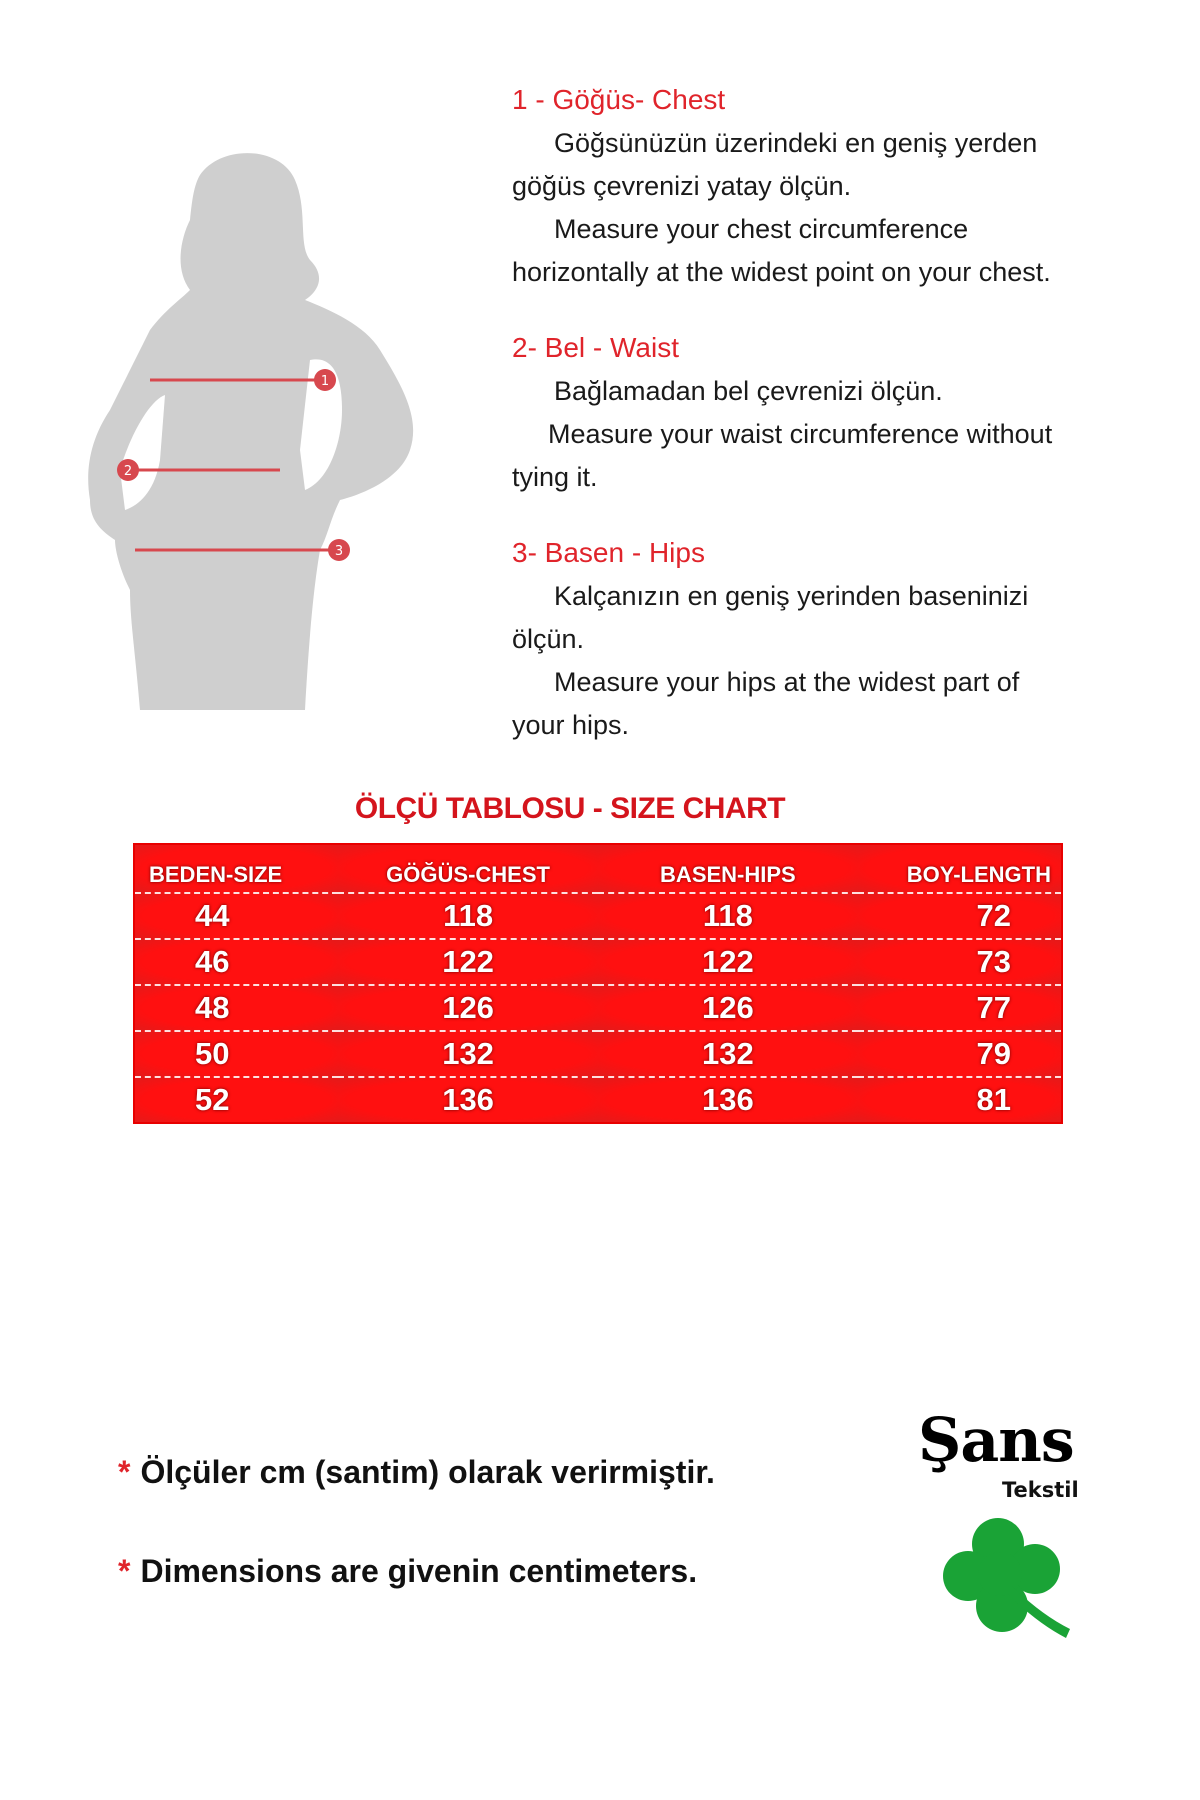 This screenshot has width=1200, height=1800. What do you see at coordinates (570, 808) in the screenshot?
I see `size-chart-title: ÖLÇÜ TABLOSU - SIZE CHART` at bounding box center [570, 808].